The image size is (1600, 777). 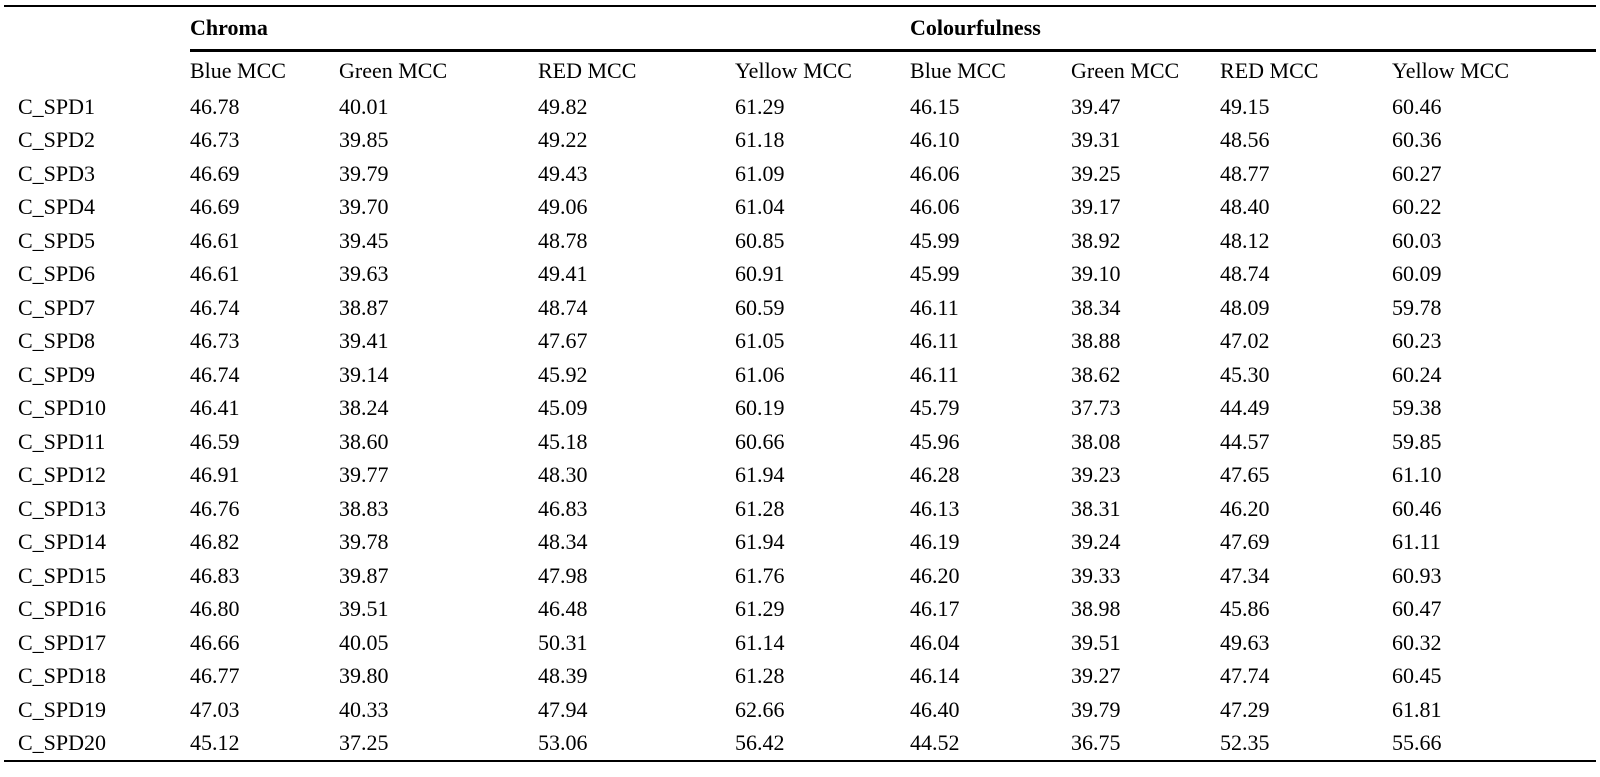 What do you see at coordinates (935, 207) in the screenshot?
I see `table-cell: 46.06` at bounding box center [935, 207].